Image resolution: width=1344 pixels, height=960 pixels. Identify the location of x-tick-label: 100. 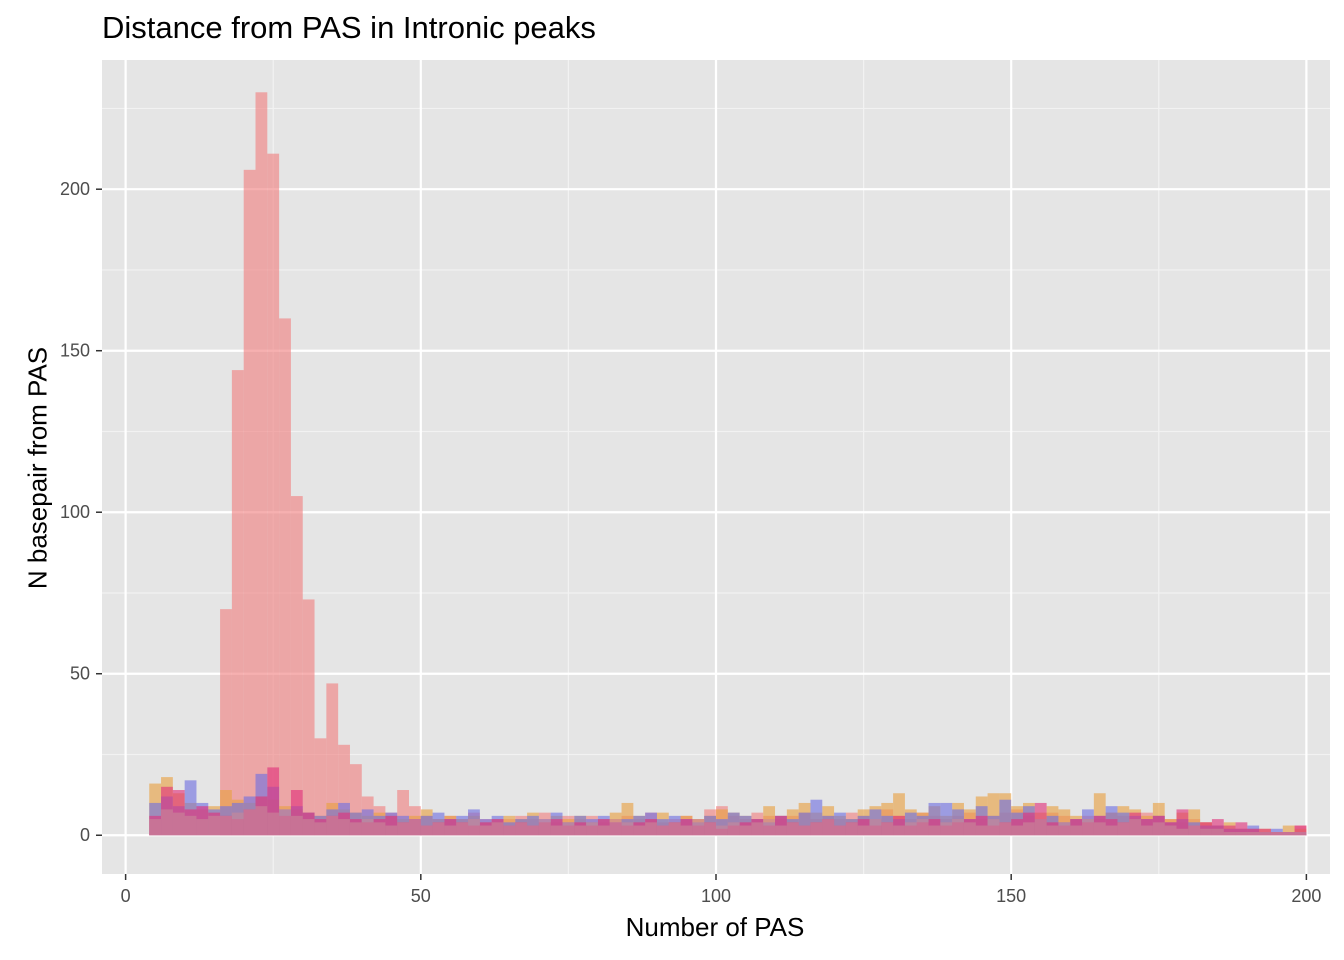
(716, 896).